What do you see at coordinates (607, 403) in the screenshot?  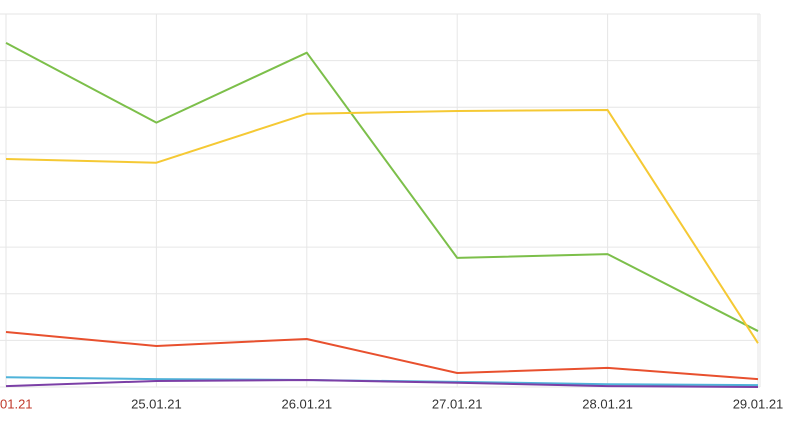 I see `x-tick-label: 28.01.21` at bounding box center [607, 403].